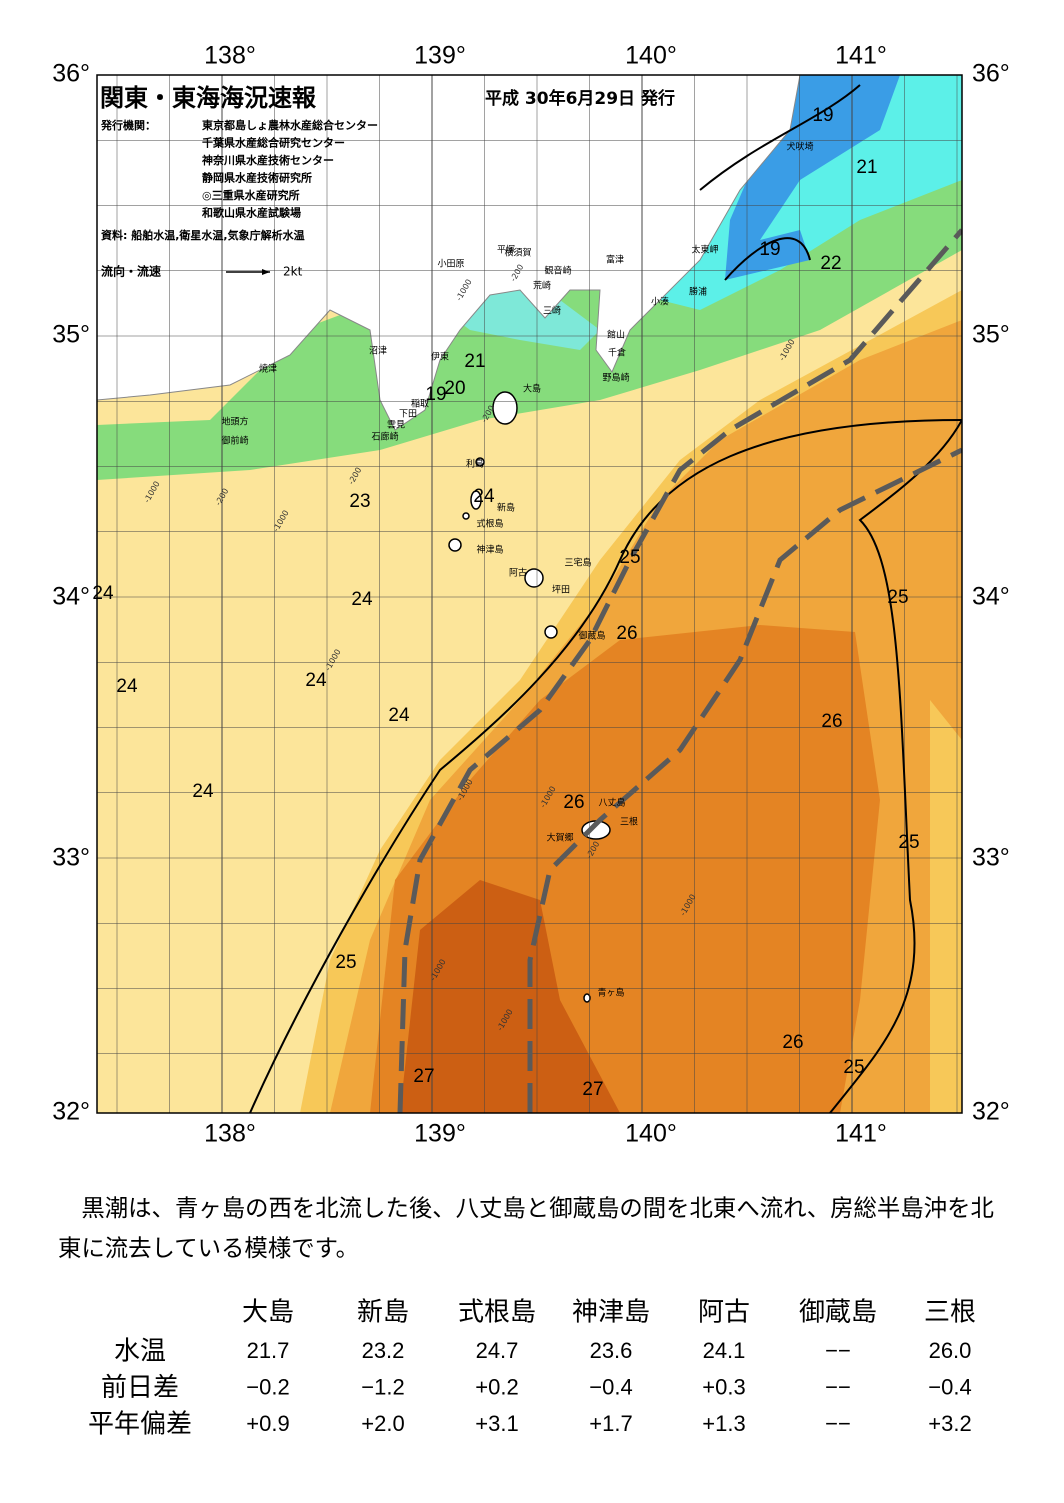  Describe the element at coordinates (131, 271) in the screenshot. I see `flow-label: 流向・流速` at that location.